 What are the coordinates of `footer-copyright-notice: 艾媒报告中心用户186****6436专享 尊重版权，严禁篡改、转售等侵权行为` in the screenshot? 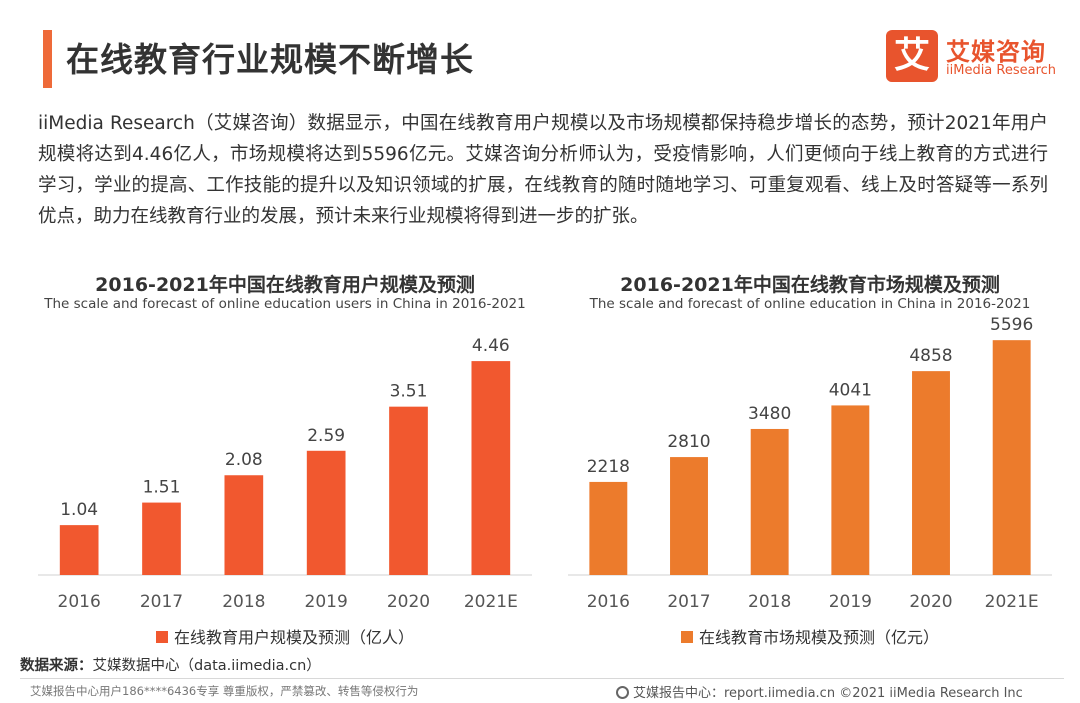 It's located at (224, 691).